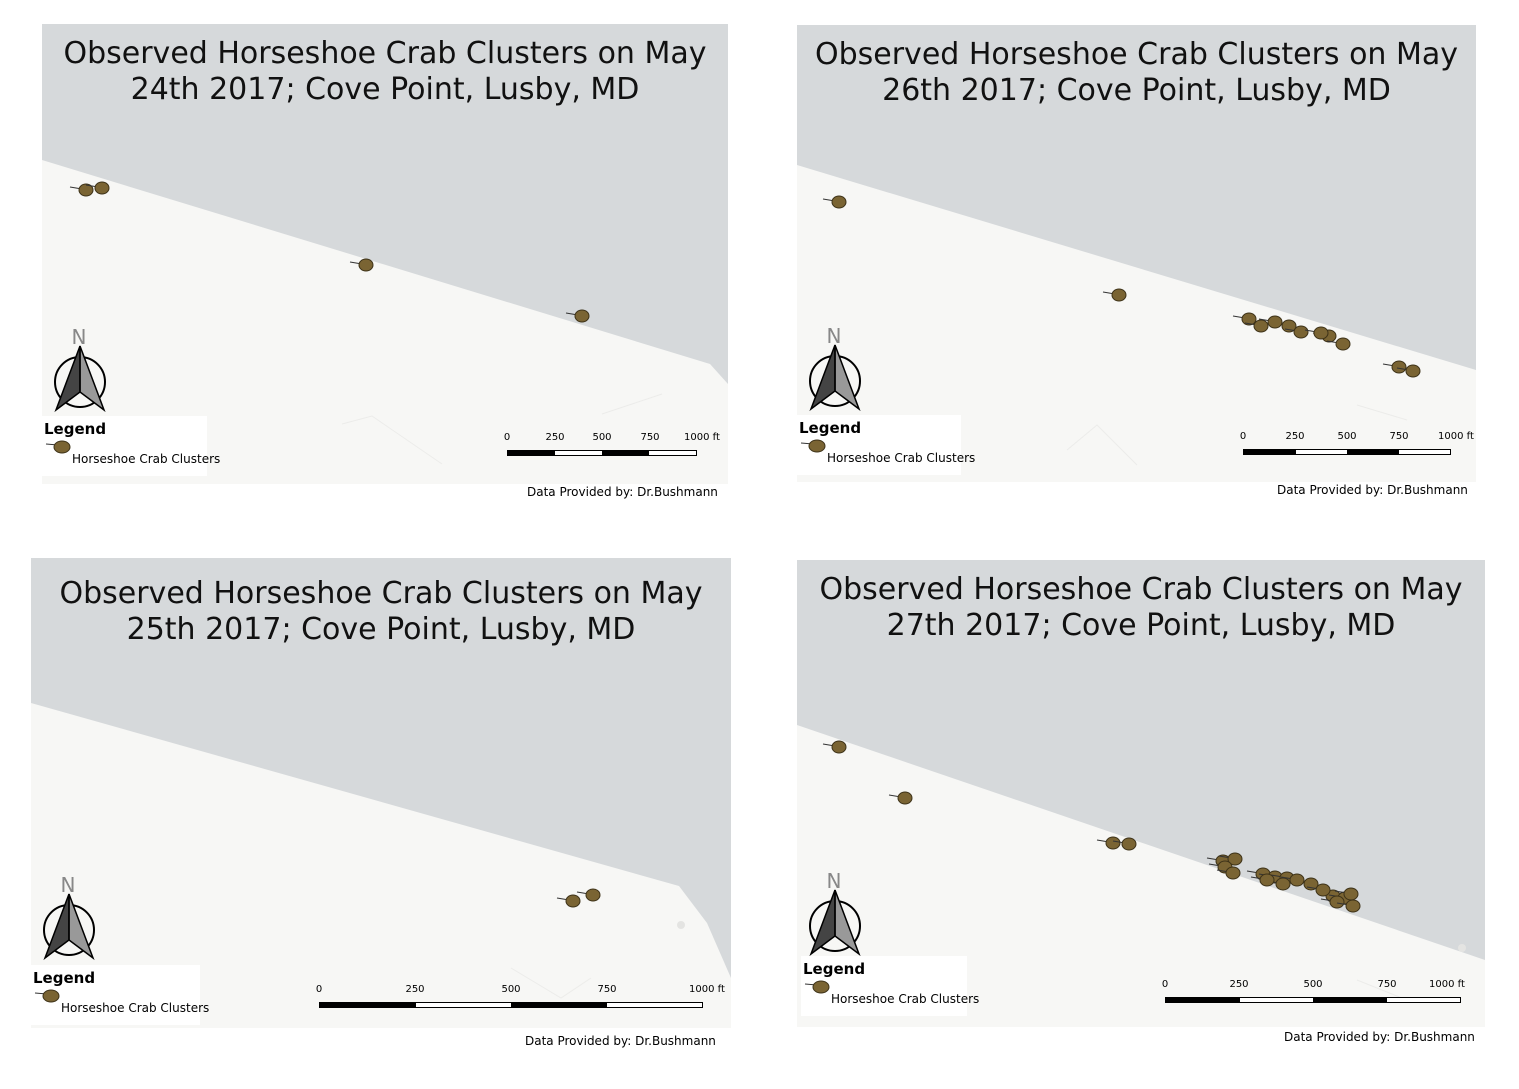  I want to click on map-title-line-2: 24th 2017; Cove Point, Lusby, MD, so click(385, 89).